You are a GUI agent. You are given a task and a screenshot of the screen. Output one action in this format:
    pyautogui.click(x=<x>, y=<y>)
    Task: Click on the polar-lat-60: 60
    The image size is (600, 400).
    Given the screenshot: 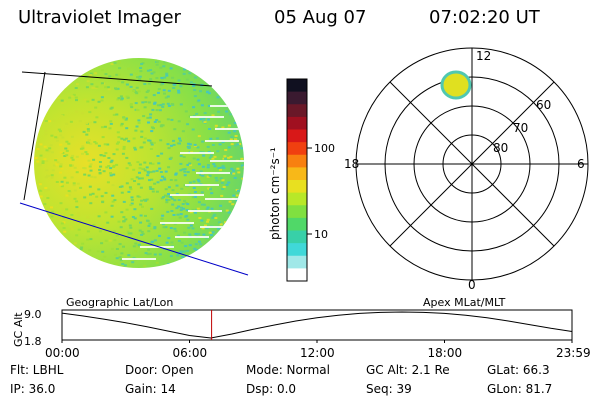 What is the action you would take?
    pyautogui.click(x=543, y=105)
    